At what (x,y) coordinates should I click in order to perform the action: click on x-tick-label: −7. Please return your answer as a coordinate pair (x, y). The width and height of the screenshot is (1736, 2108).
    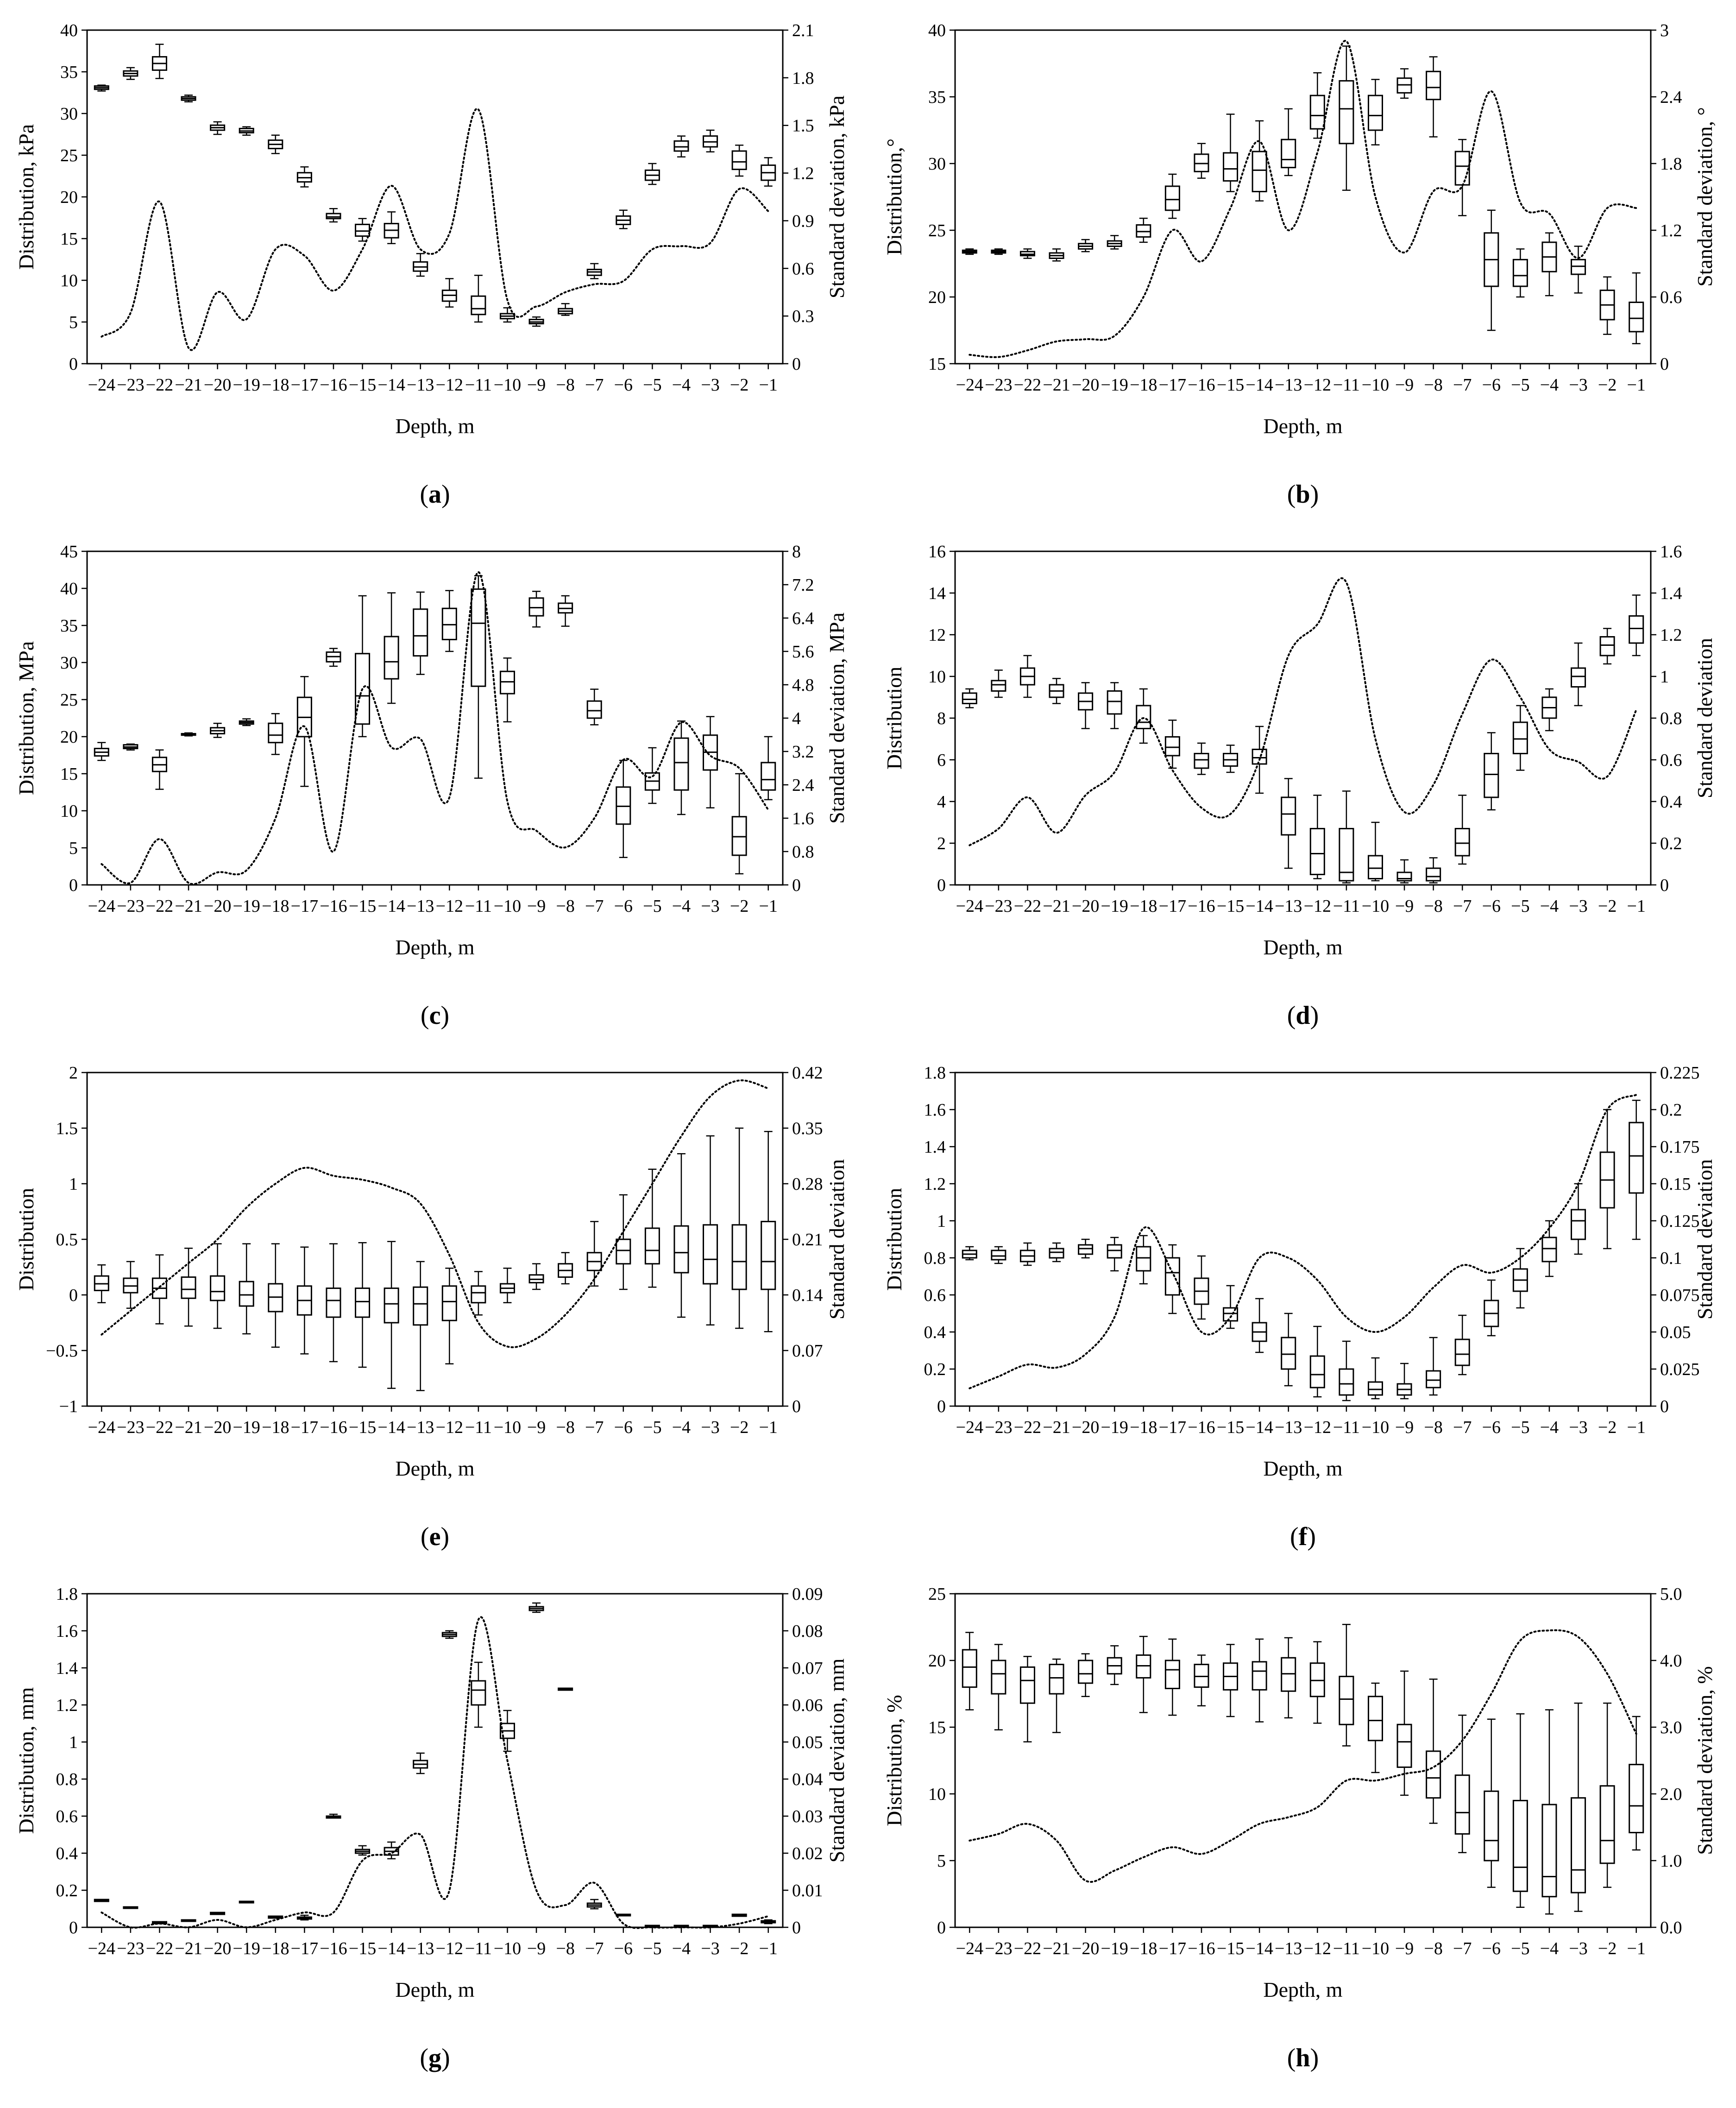
    Looking at the image, I should click on (594, 1948).